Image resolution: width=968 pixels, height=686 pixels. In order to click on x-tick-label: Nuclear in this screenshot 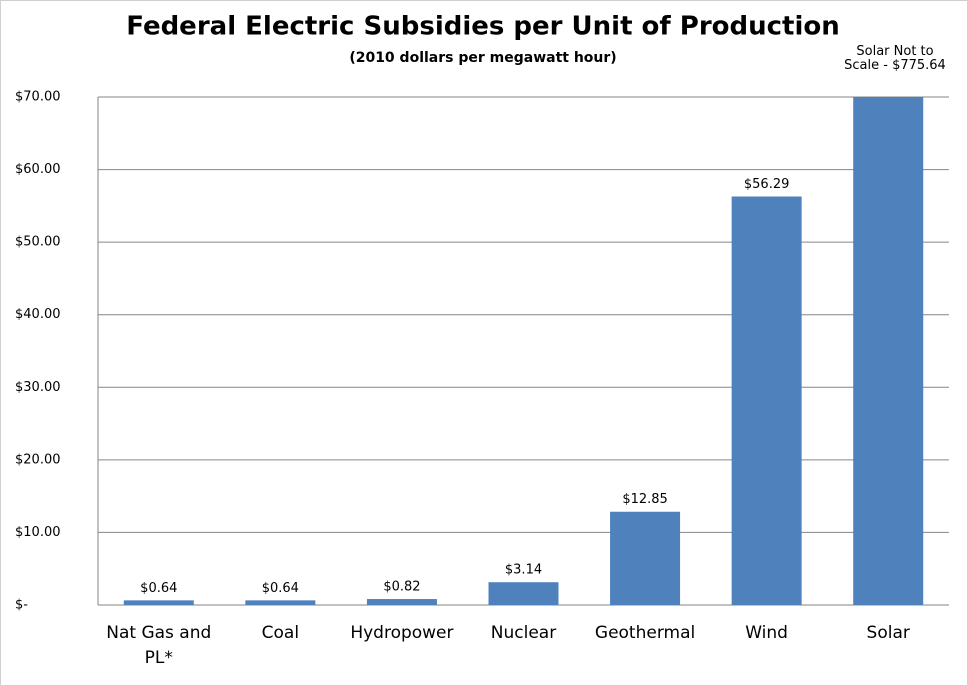, I will do `click(523, 633)`.